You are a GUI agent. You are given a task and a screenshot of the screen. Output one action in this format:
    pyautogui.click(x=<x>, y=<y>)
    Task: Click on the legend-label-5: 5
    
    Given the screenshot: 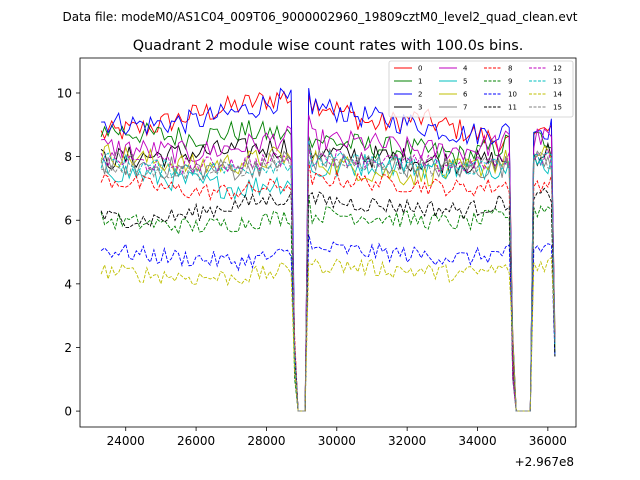 What is the action you would take?
    pyautogui.click(x=465, y=82)
    